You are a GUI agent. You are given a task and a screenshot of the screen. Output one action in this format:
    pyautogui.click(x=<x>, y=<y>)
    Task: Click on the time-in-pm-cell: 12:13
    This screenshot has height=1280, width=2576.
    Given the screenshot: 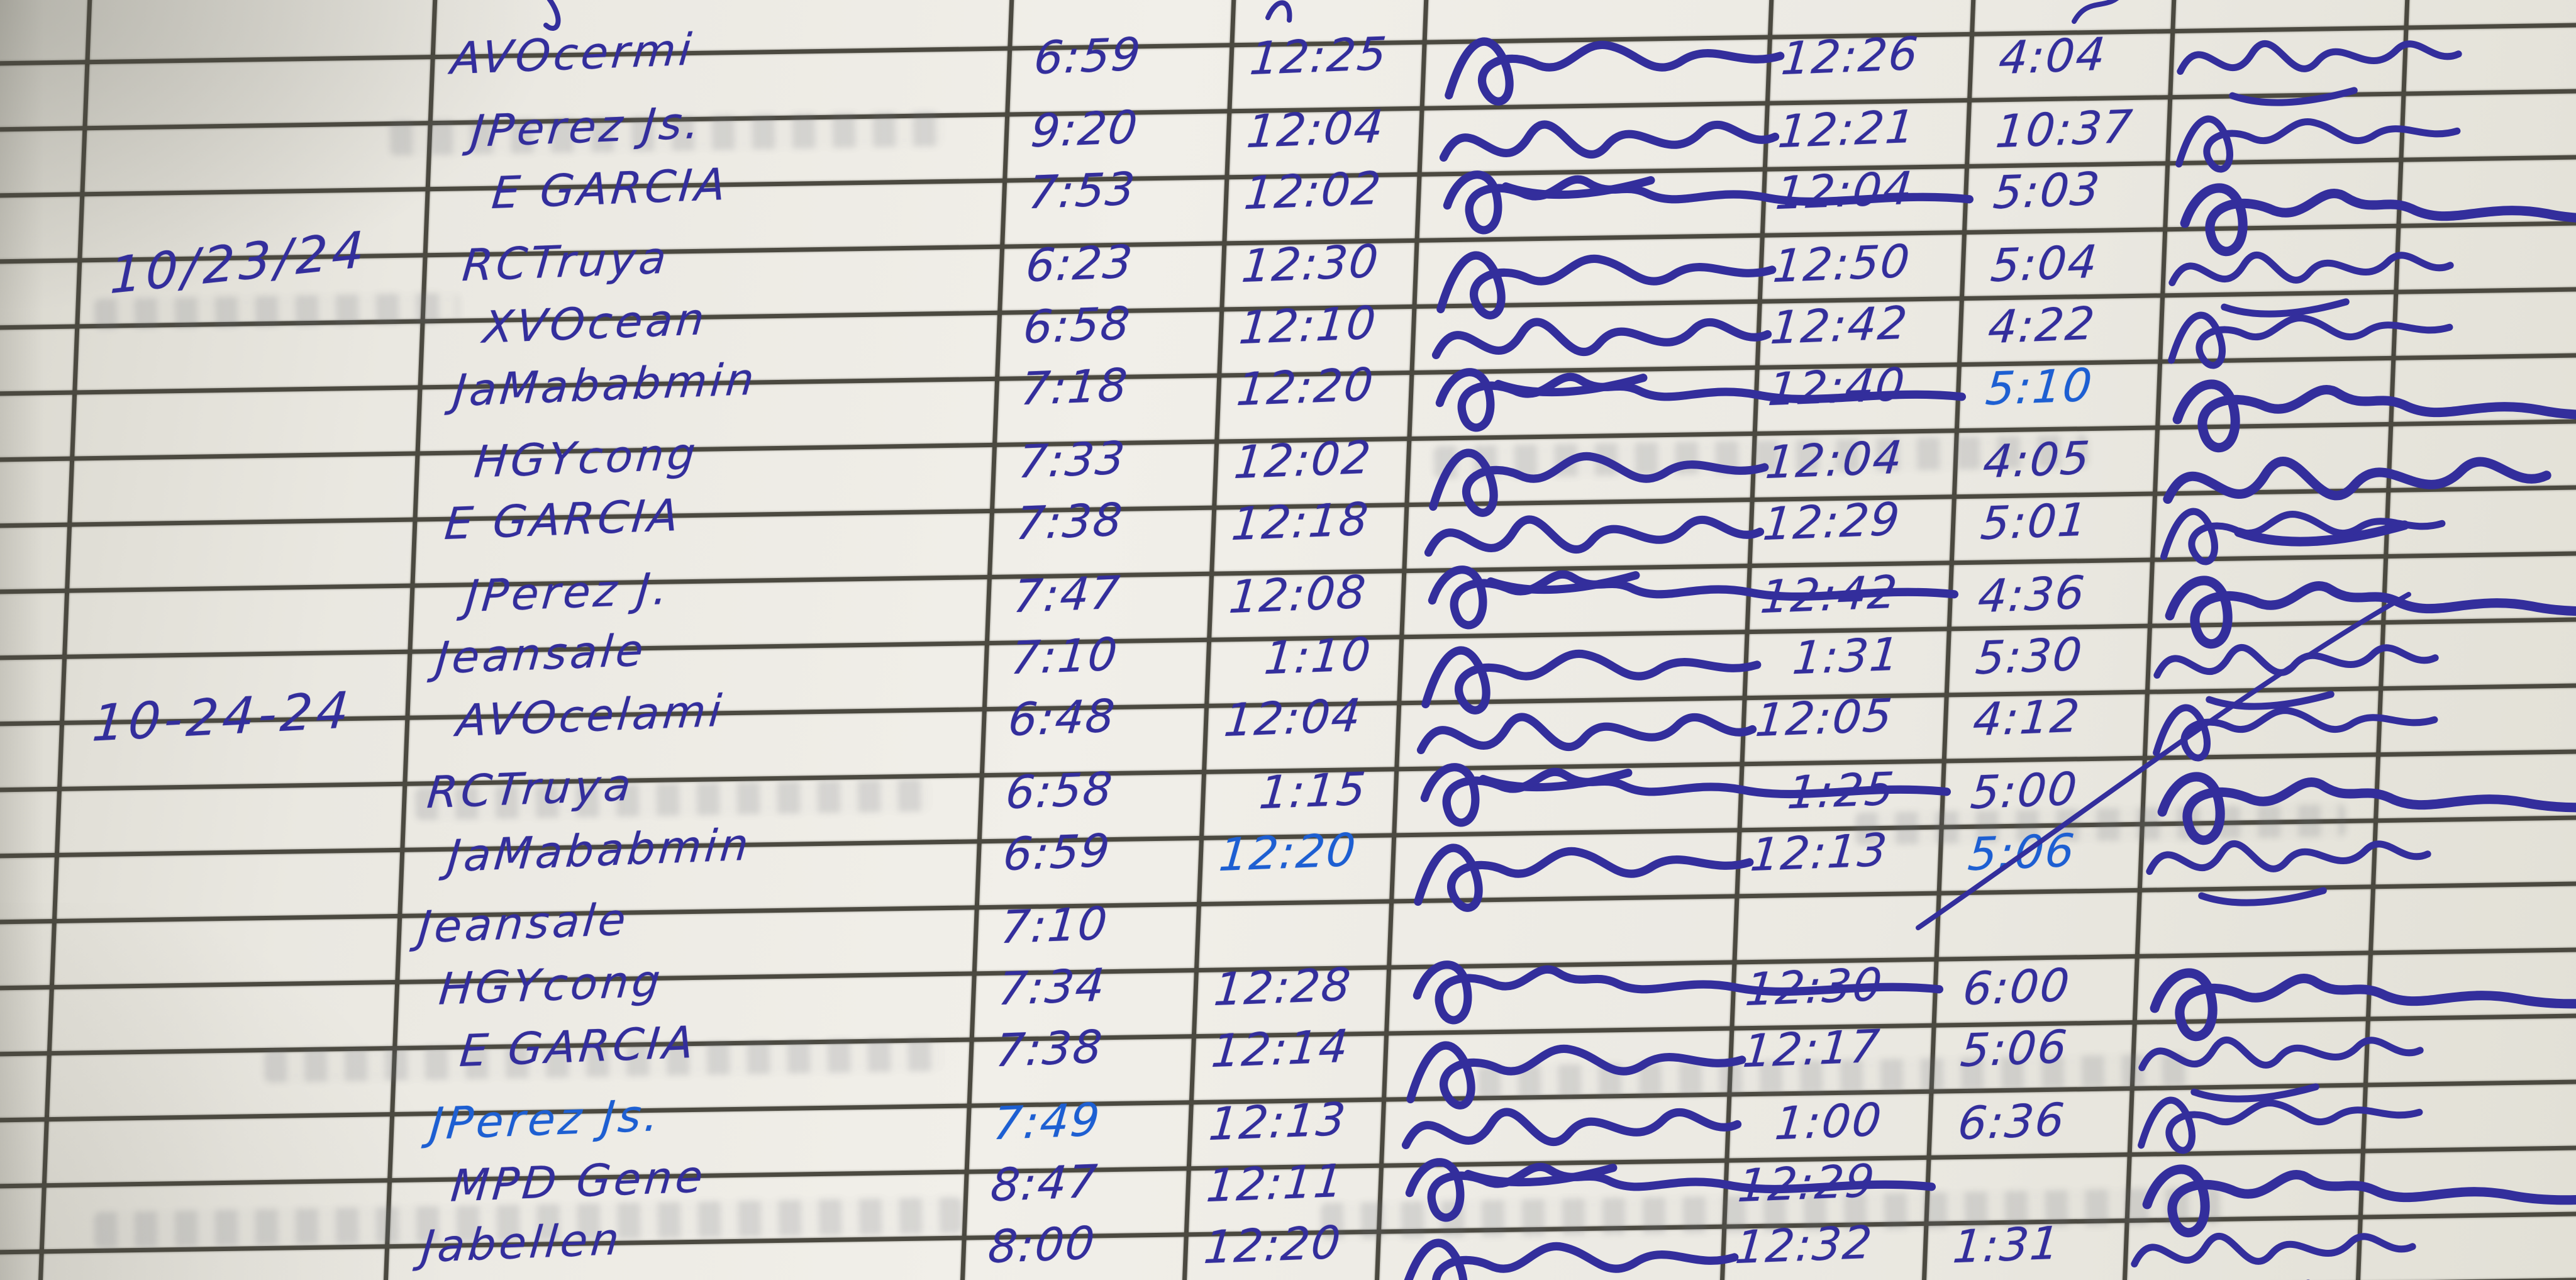 What is the action you would take?
    pyautogui.click(x=1819, y=852)
    